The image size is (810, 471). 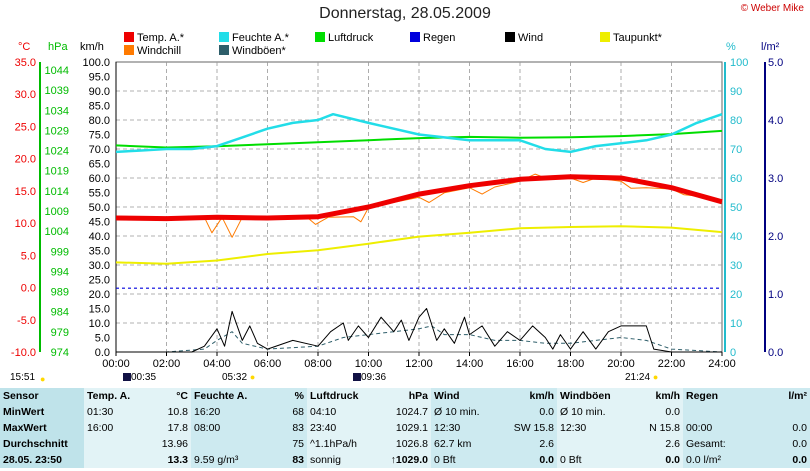 I want to click on header-wind: Wind, so click(x=465, y=396).